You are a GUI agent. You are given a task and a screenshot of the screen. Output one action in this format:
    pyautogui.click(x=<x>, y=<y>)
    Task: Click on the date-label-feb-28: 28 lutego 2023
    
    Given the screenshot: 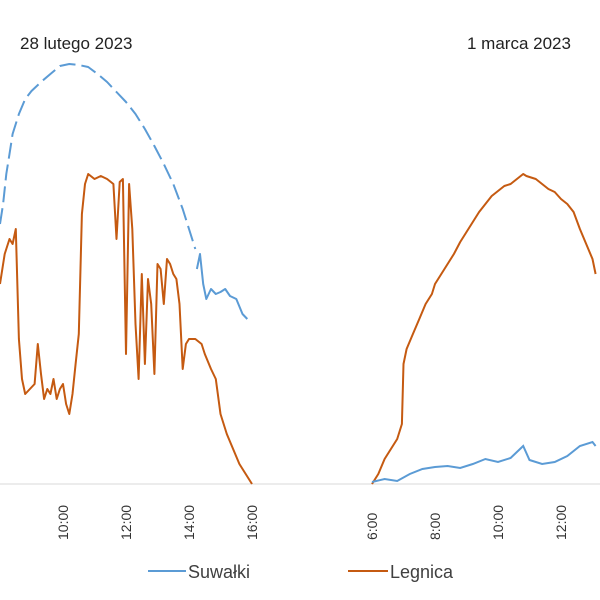 What is the action you would take?
    pyautogui.click(x=76, y=43)
    